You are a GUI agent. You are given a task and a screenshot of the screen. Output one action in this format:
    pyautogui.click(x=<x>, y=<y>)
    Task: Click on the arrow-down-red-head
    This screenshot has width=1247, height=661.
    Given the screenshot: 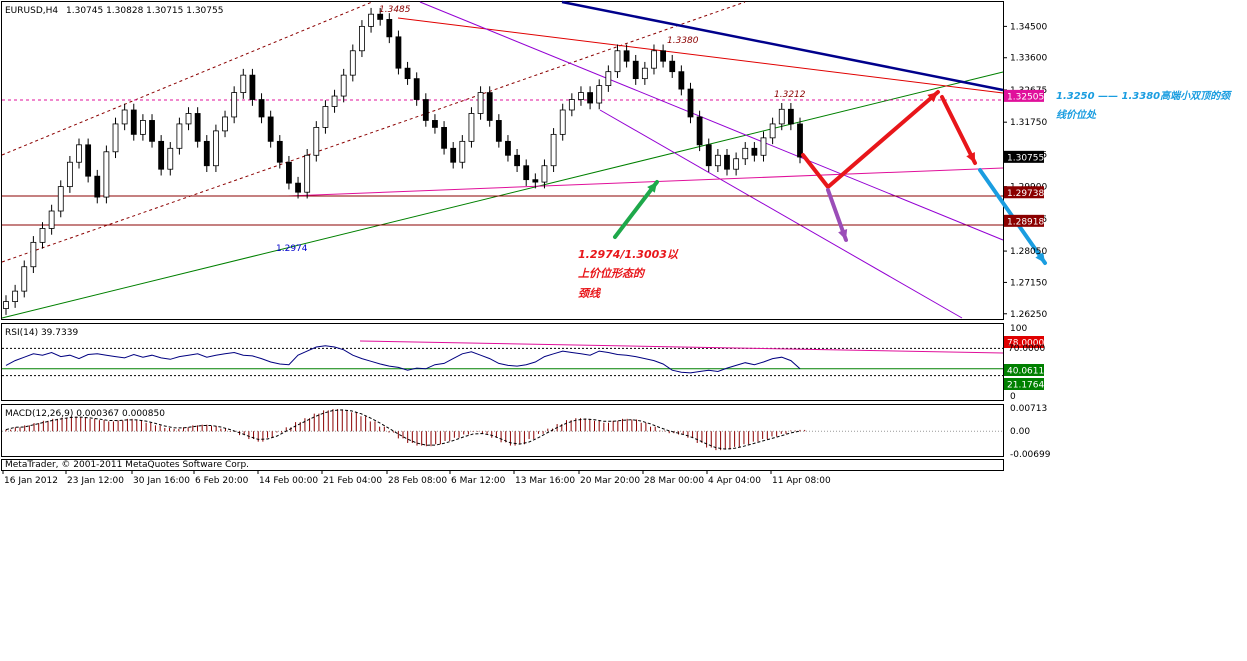 What is the action you would take?
    pyautogui.click(x=970, y=157)
    